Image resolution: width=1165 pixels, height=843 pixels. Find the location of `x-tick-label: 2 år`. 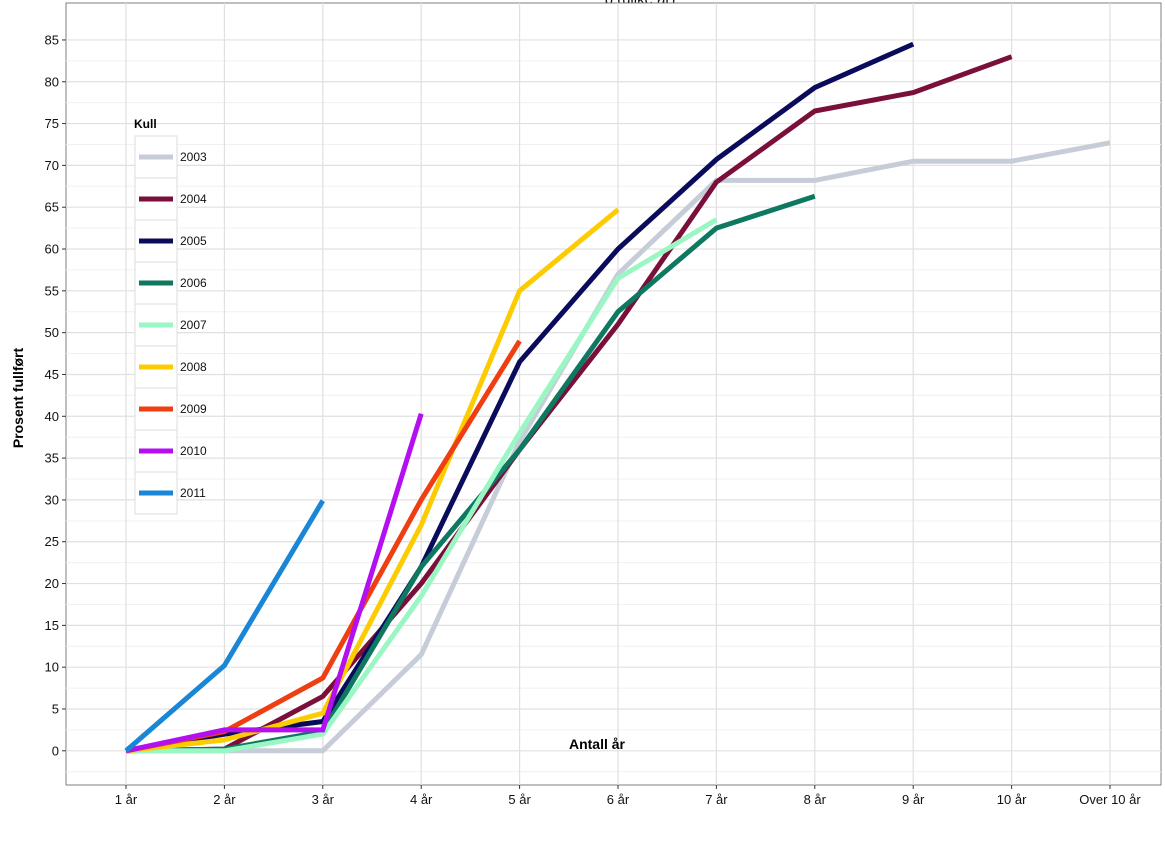

x-tick-label: 2 år is located at coordinates (224, 799).